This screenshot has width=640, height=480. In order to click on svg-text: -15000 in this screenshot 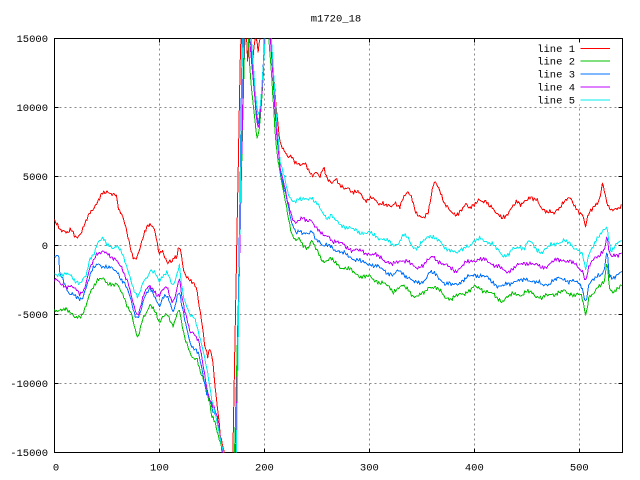, I will do `click(29, 454)`.